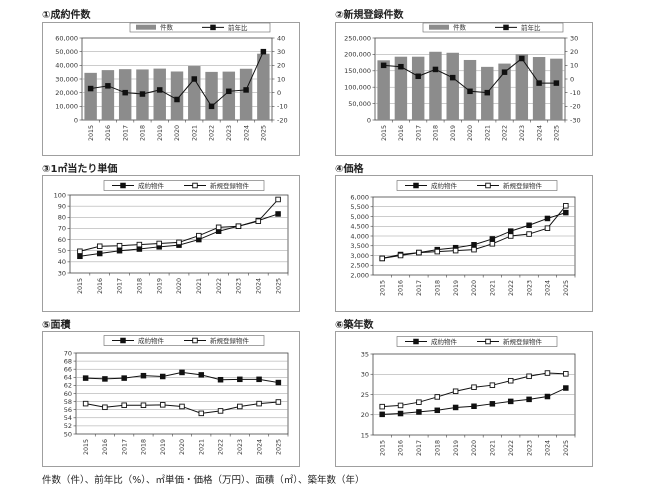  What do you see at coordinates (167, 27) in the screenshot?
I see `c1-legend-bar-label: 件数` at bounding box center [167, 27].